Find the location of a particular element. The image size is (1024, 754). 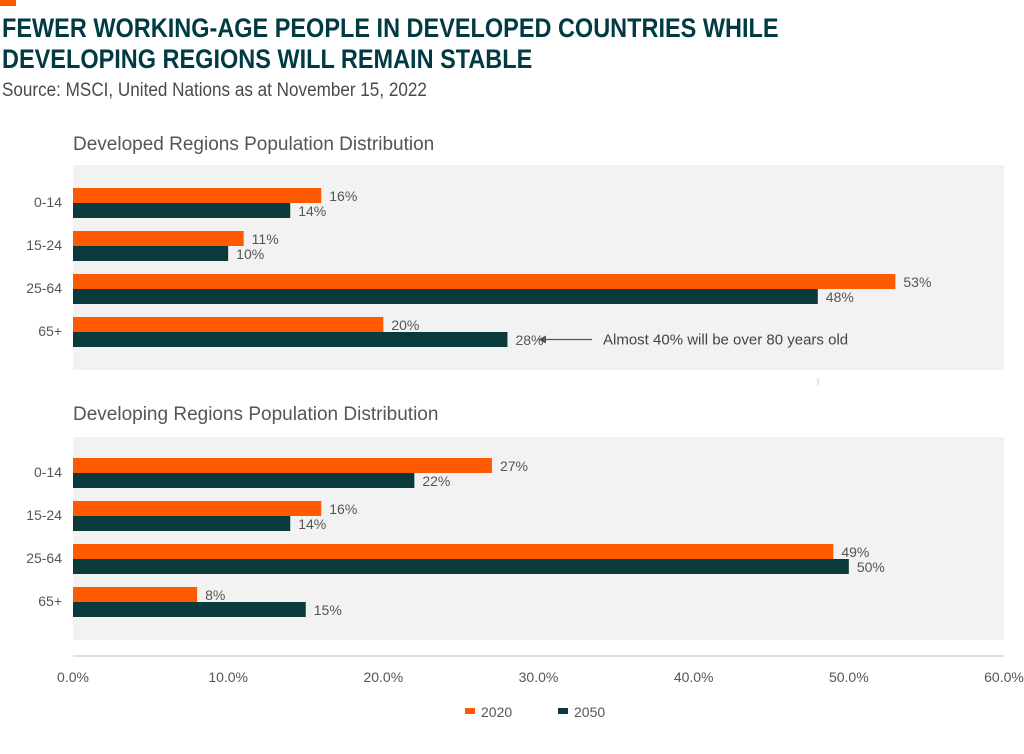

annotation-text: Almost 40% will be over 80 years old is located at coordinates (725, 340).